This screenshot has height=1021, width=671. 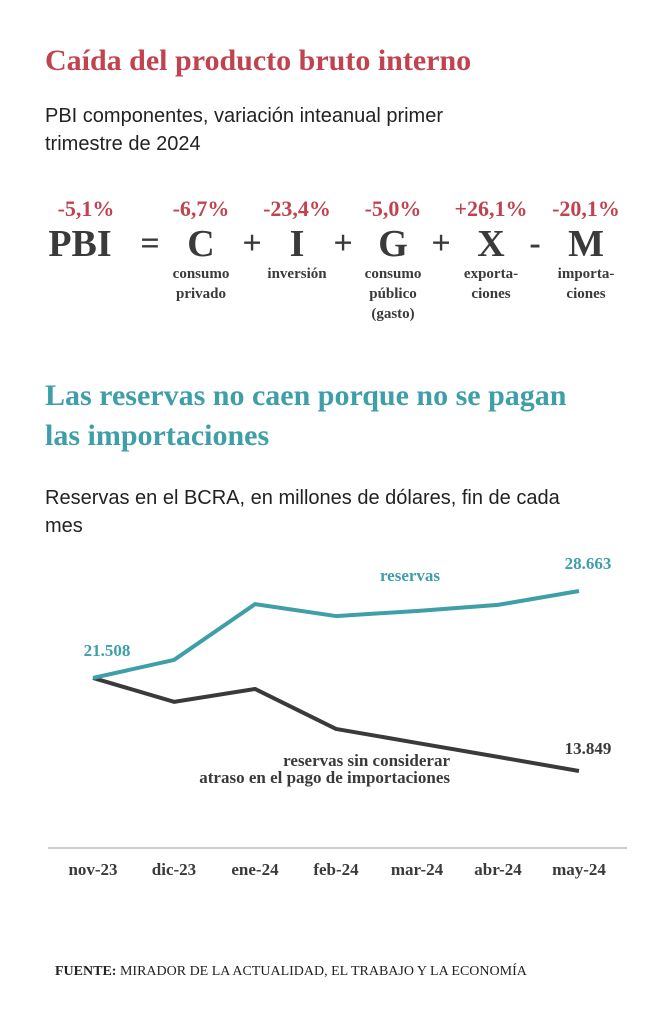 I want to click on data-label: 28.663, so click(x=588, y=563).